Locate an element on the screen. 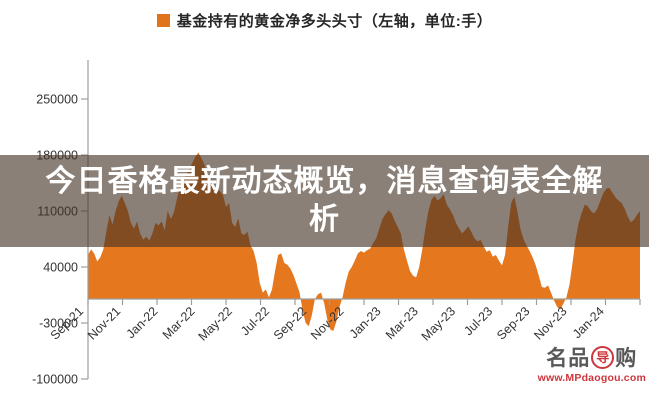  watermark: 名品 导 购 www.MPdaogou.com is located at coordinates (592, 363).